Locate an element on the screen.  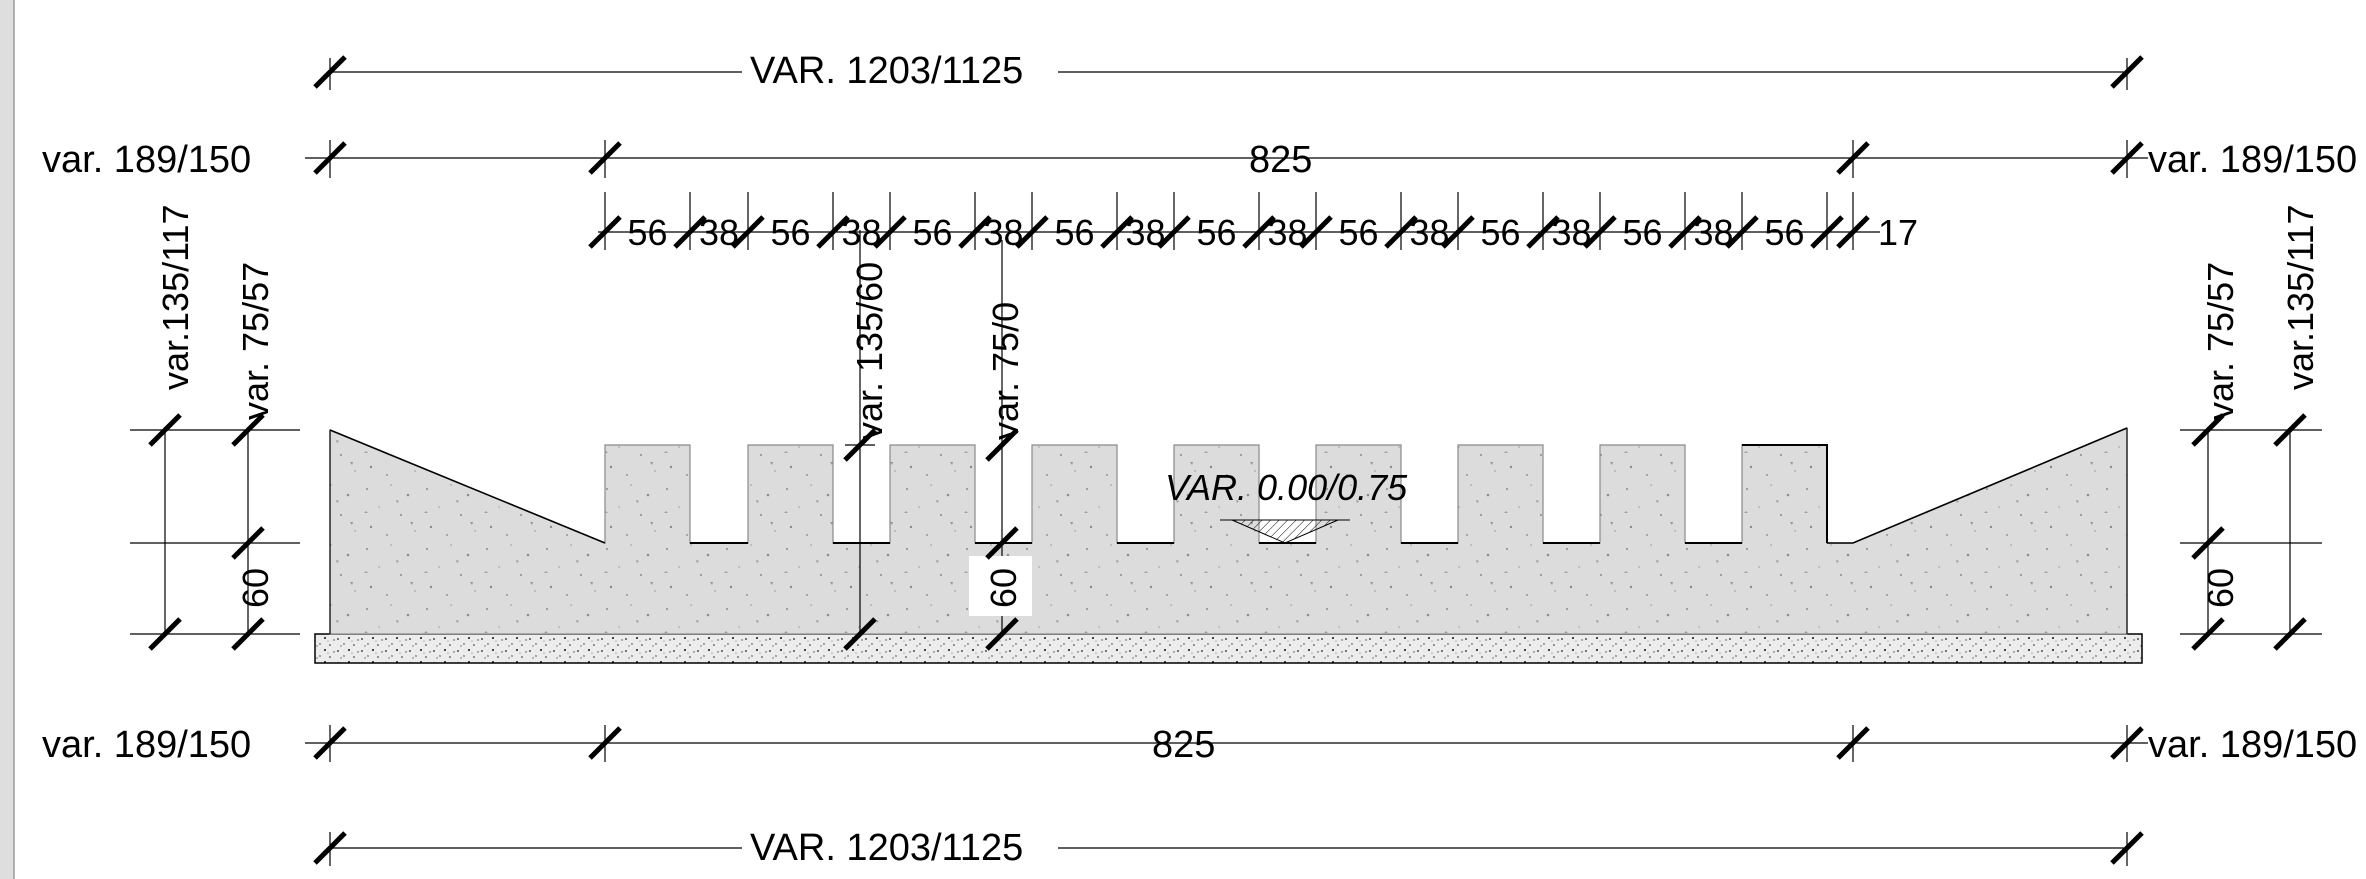
top-left-label: var. 189/150 is located at coordinates (146, 160).